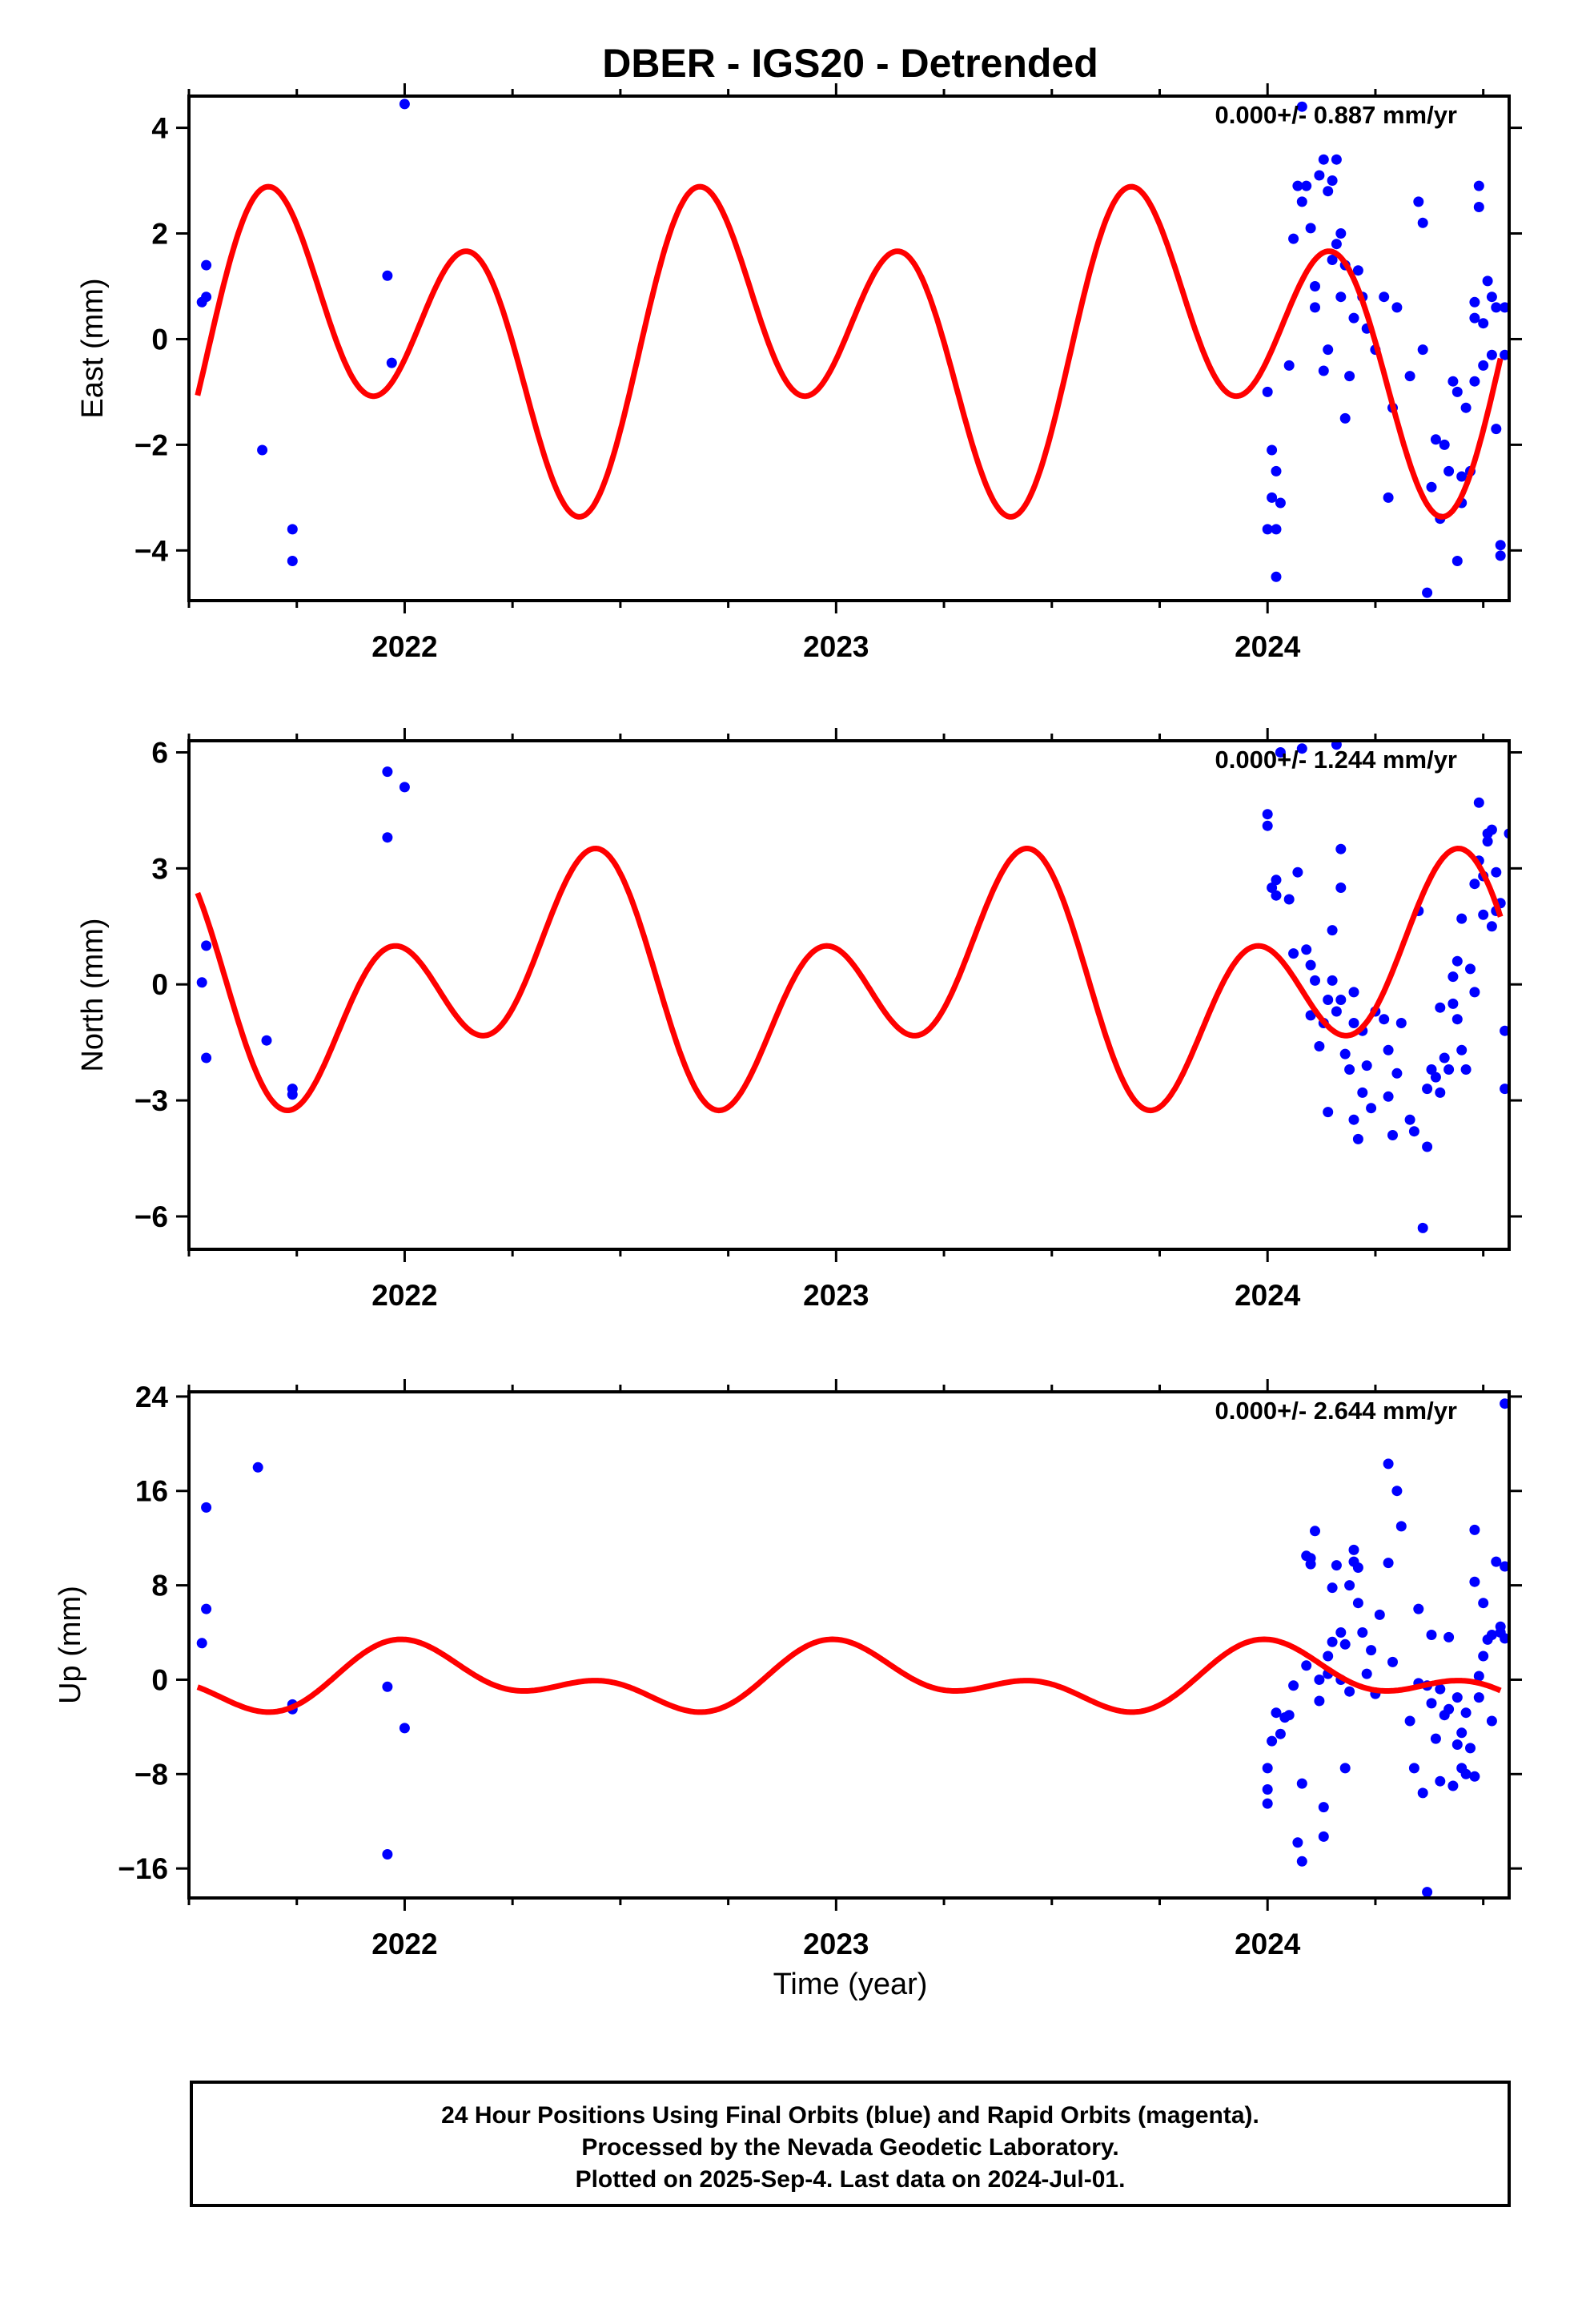 This screenshot has width=1582, height=2324. Describe the element at coordinates (836, 1944) in the screenshot. I see `x-tick-label: 2023` at that location.